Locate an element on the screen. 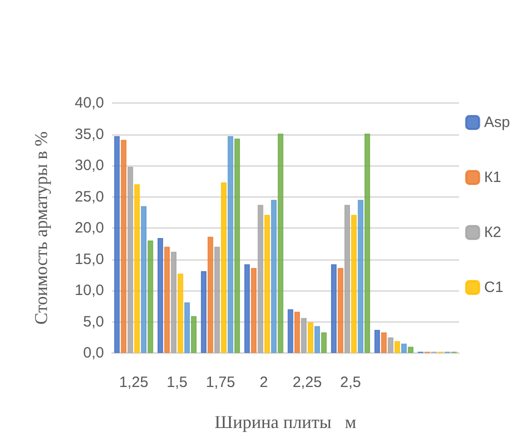 This screenshot has height=446, width=521. x-tick-label: 2,25 is located at coordinates (307, 382).